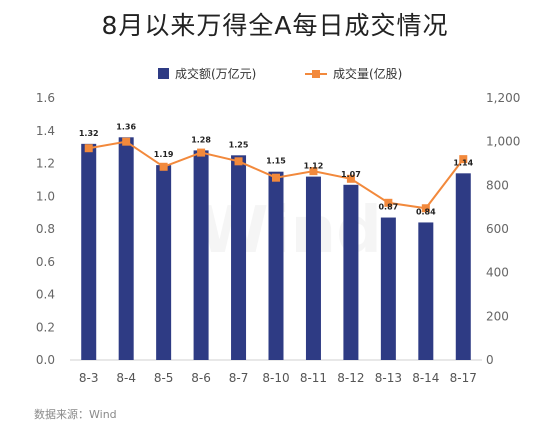 This screenshot has width=550, height=430. Describe the element at coordinates (367, 73) in the screenshot. I see `legend-label-line: 成交量(亿股)` at that location.